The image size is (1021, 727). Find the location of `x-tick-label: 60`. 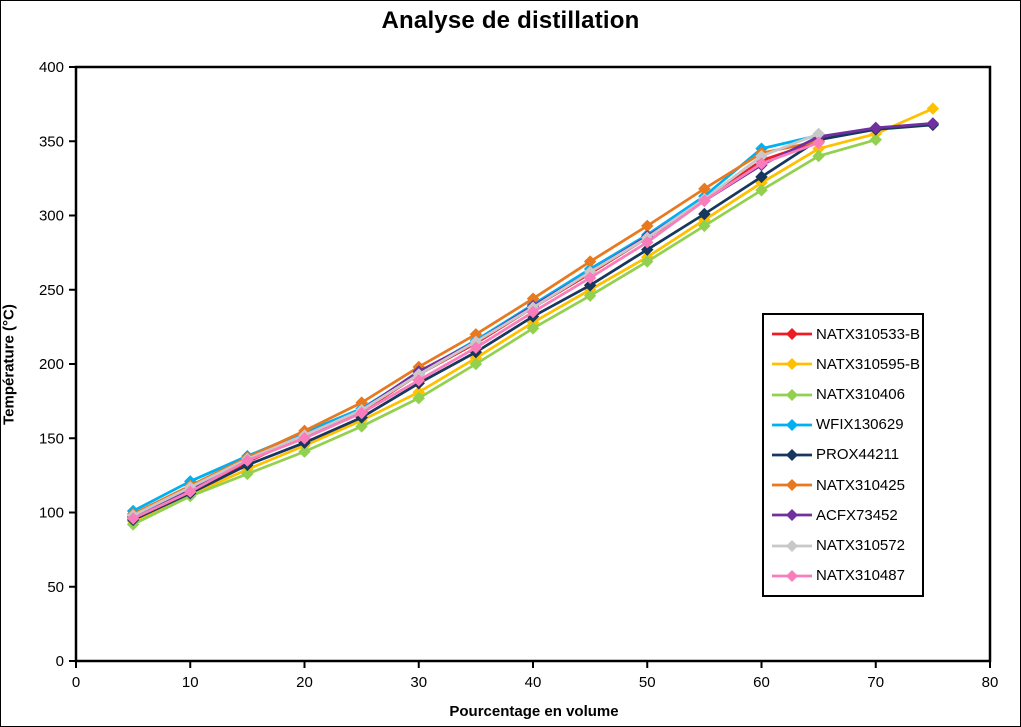

x-tick-label: 60 is located at coordinates (761, 682).